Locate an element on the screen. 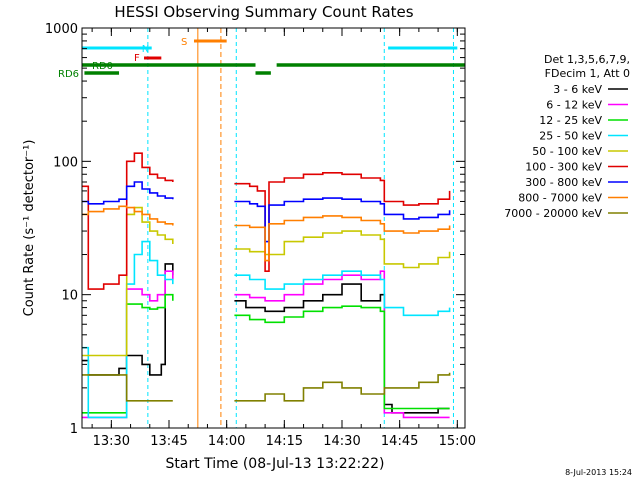 The width and height of the screenshot is (640, 480). y-axis-label: Count Rate (s⁻¹ detector⁻¹) is located at coordinates (29, 228).